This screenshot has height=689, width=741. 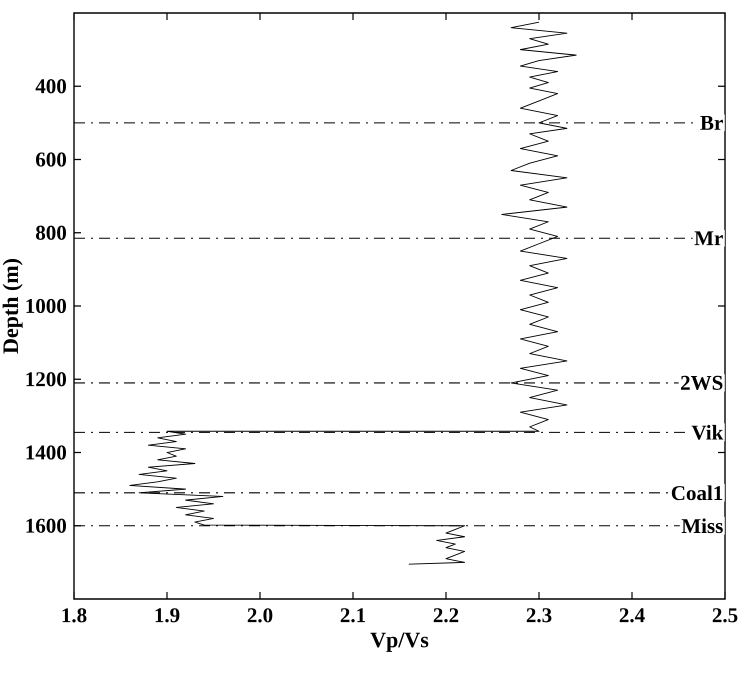 I want to click on y-tick-label: 600, so click(x=51, y=159).